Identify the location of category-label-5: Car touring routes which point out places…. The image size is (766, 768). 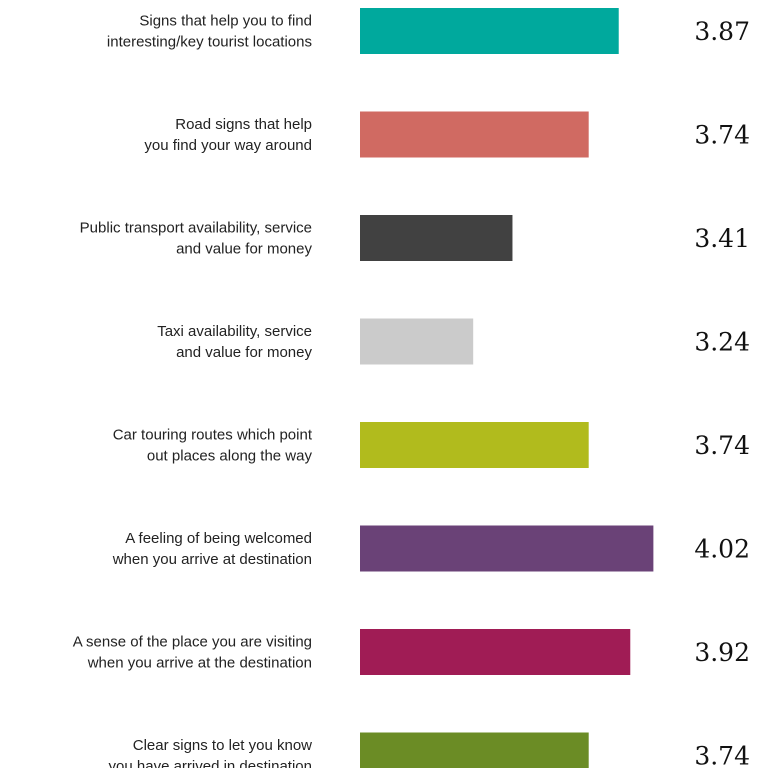
(213, 446).